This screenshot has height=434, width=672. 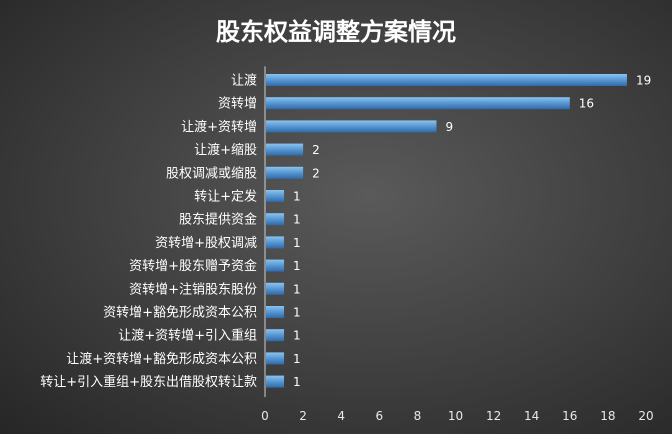 I want to click on x-tick-label: 2, so click(x=303, y=416).